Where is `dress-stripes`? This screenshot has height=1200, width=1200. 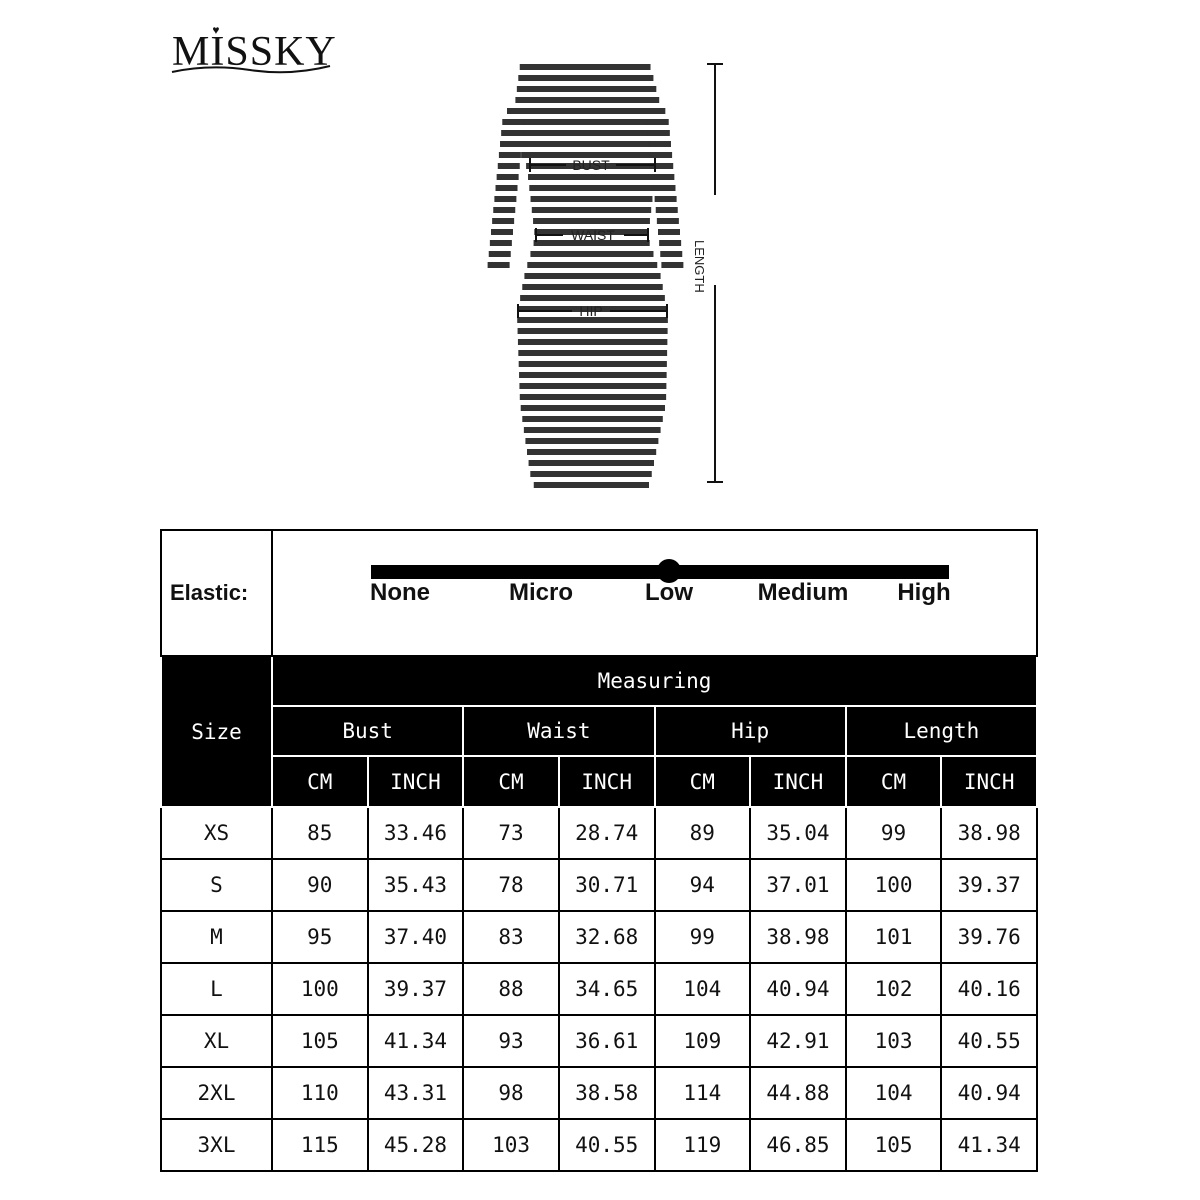
dress-stripes is located at coordinates (585, 276).